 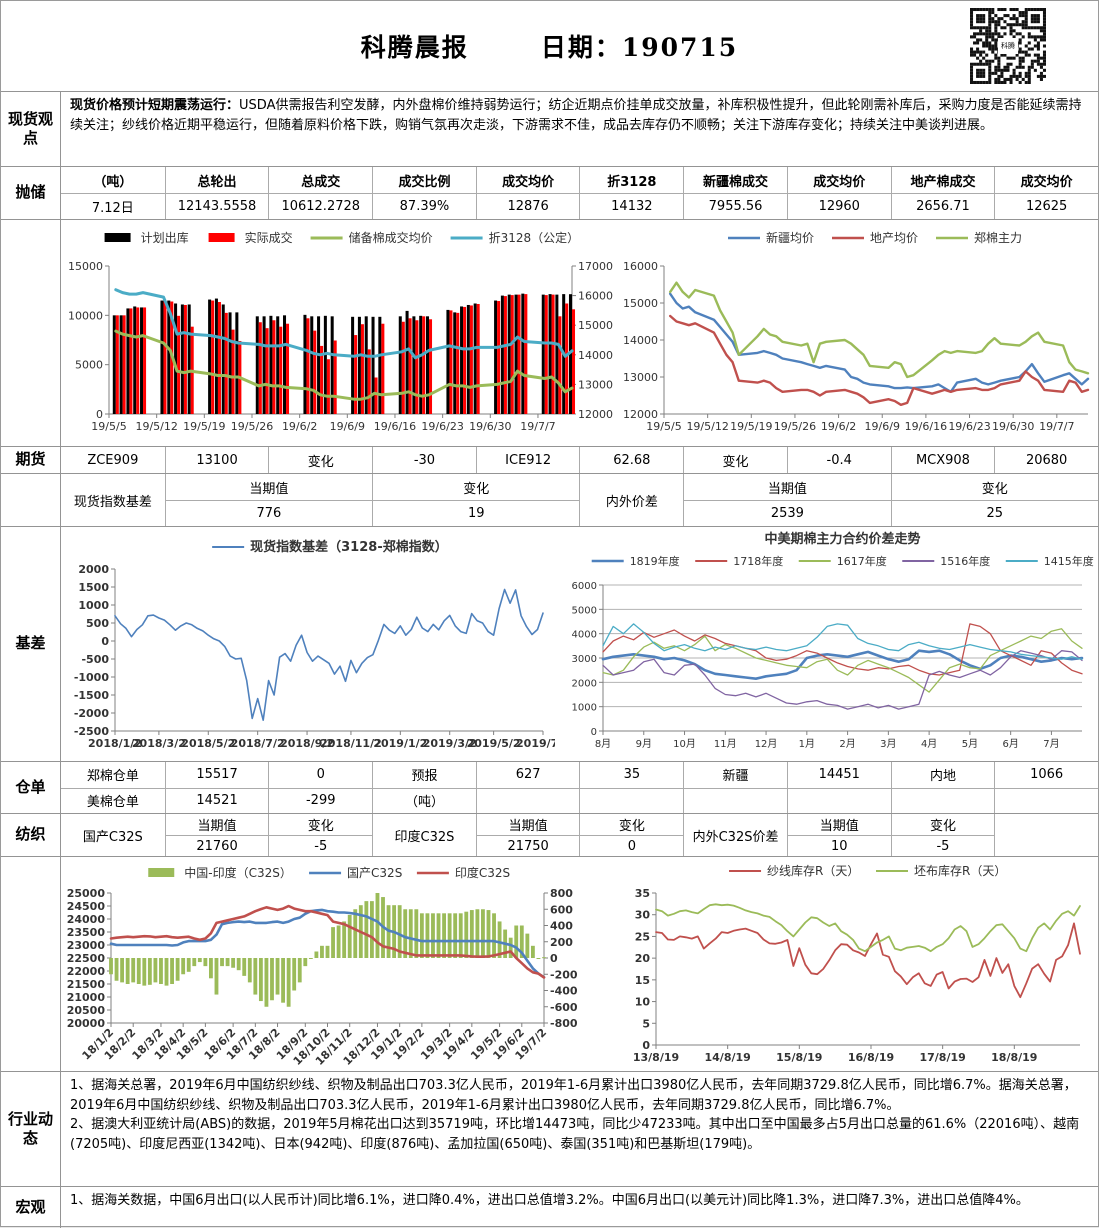 What do you see at coordinates (942, 180) in the screenshot?
I see `table-cell: 地产棉成交` at bounding box center [942, 180].